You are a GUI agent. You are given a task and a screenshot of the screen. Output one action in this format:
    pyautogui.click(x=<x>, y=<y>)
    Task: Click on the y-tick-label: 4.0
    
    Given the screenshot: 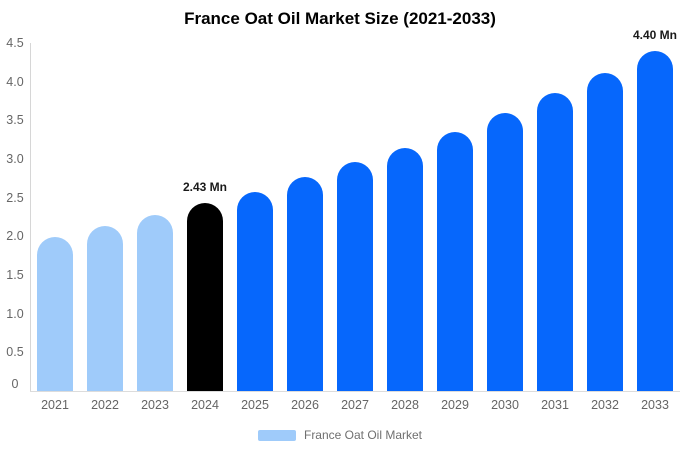 What is the action you would take?
    pyautogui.click(x=15, y=81)
    